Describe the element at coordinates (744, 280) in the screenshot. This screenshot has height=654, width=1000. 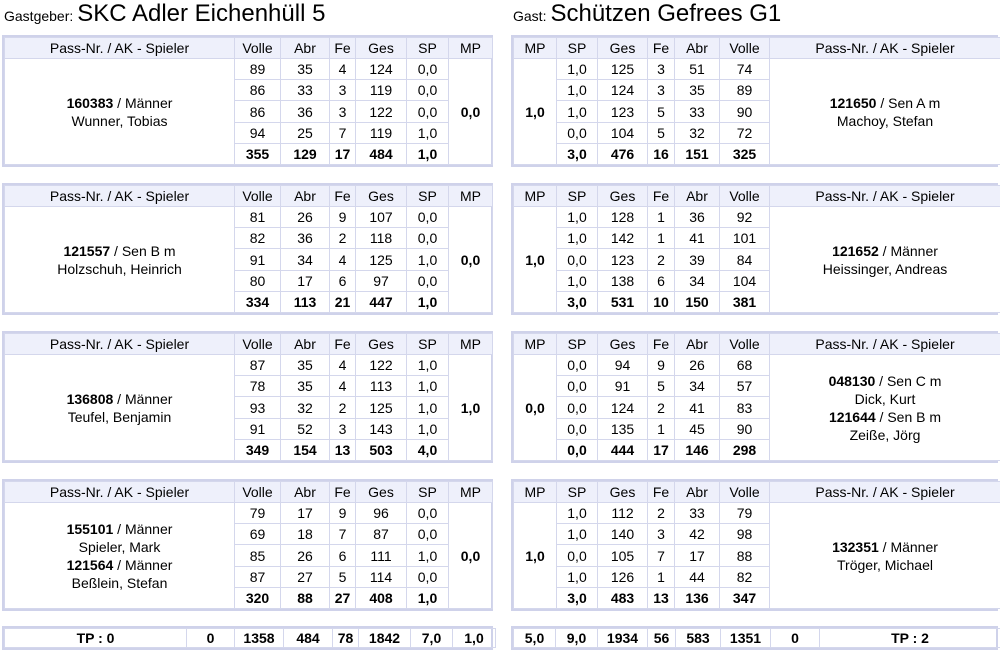
I see `lane-volle: 104` at that location.